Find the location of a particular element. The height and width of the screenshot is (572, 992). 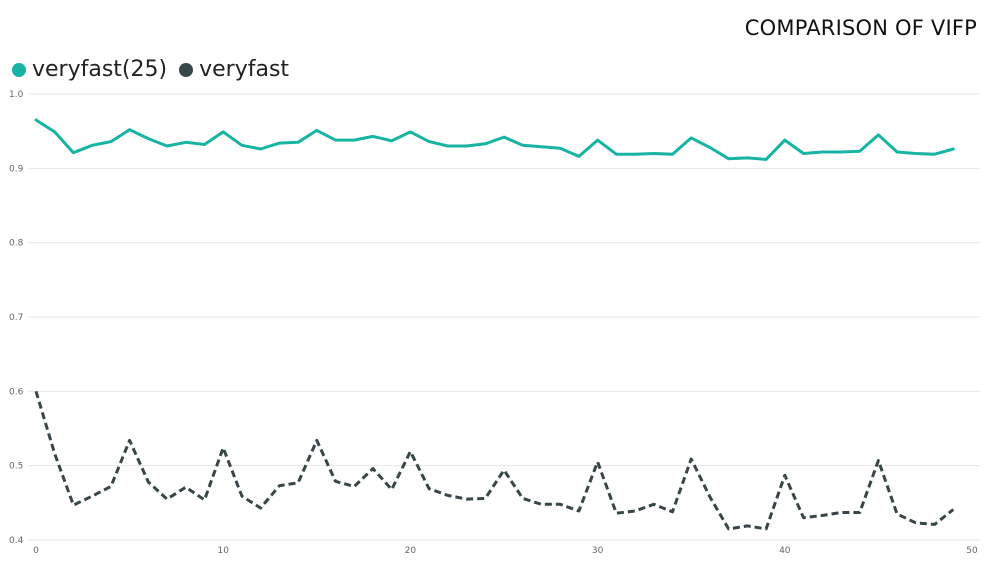

legend-label-veryfast-25: veryfast(25) is located at coordinates (100, 69).